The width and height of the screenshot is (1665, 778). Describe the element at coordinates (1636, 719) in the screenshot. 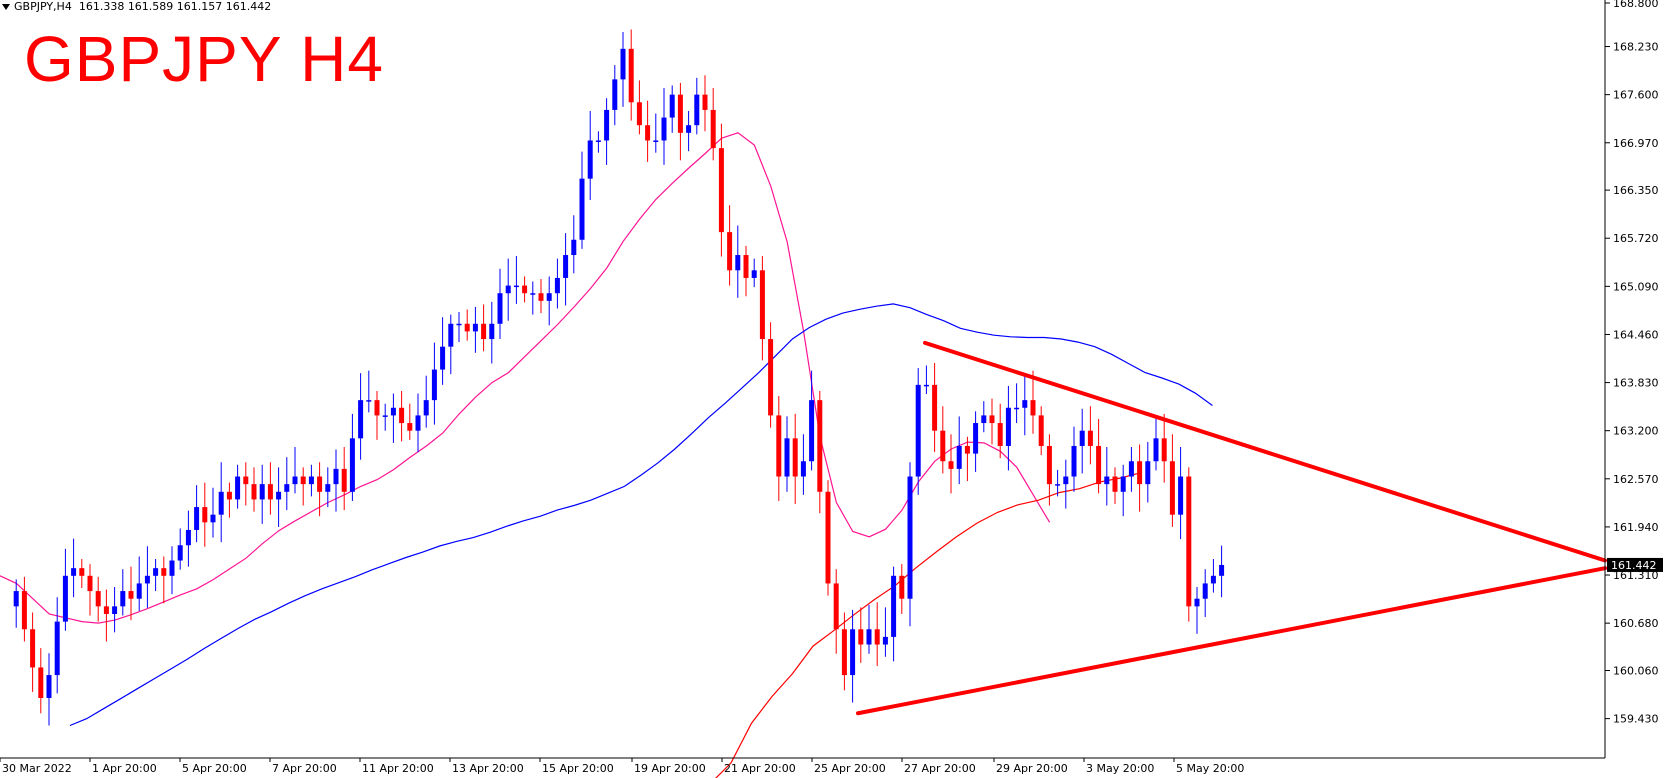

I see `price-tick-label: 159.430` at that location.